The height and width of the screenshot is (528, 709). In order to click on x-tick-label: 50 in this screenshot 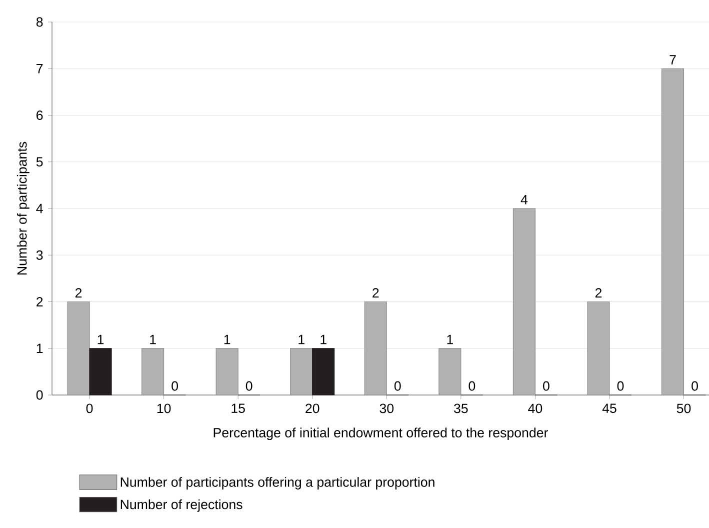, I will do `click(683, 409)`.